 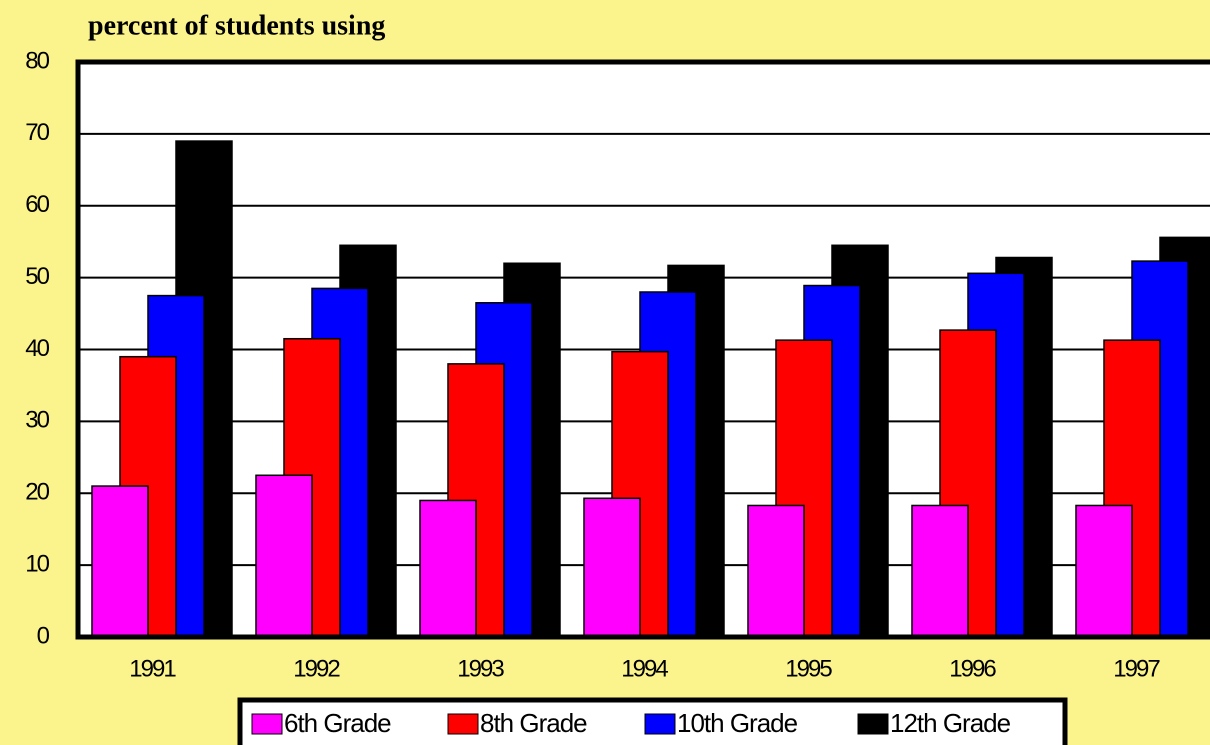 What do you see at coordinates (43, 635) in the screenshot?
I see `y-tick-label: 0` at bounding box center [43, 635].